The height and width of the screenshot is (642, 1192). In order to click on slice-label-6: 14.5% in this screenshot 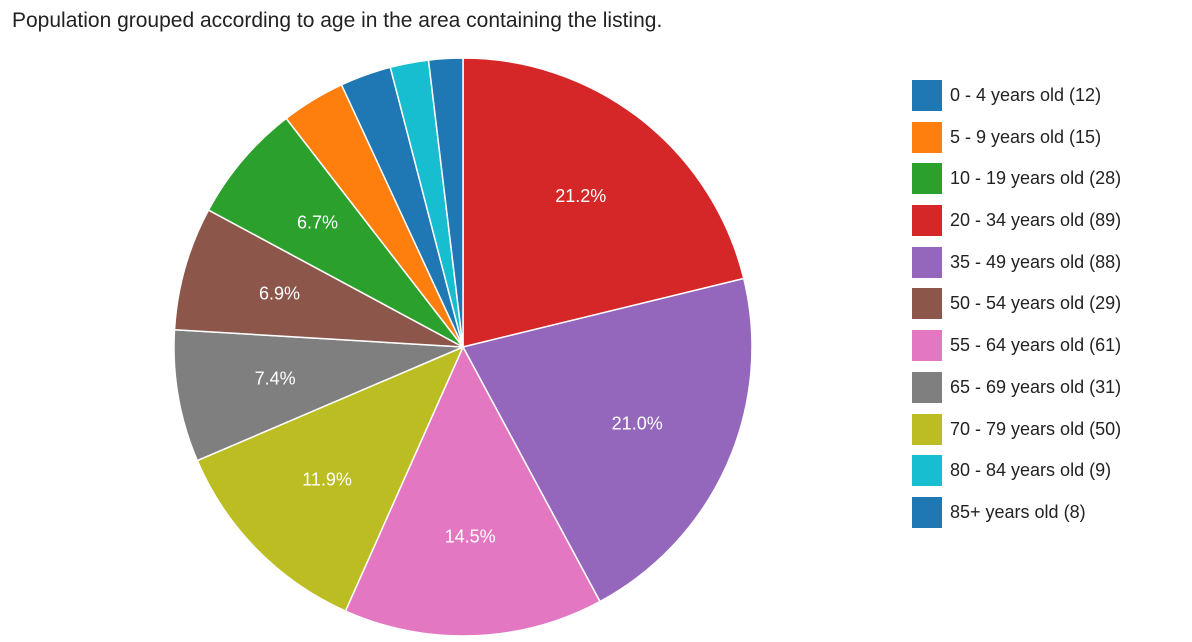, I will do `click(470, 536)`.